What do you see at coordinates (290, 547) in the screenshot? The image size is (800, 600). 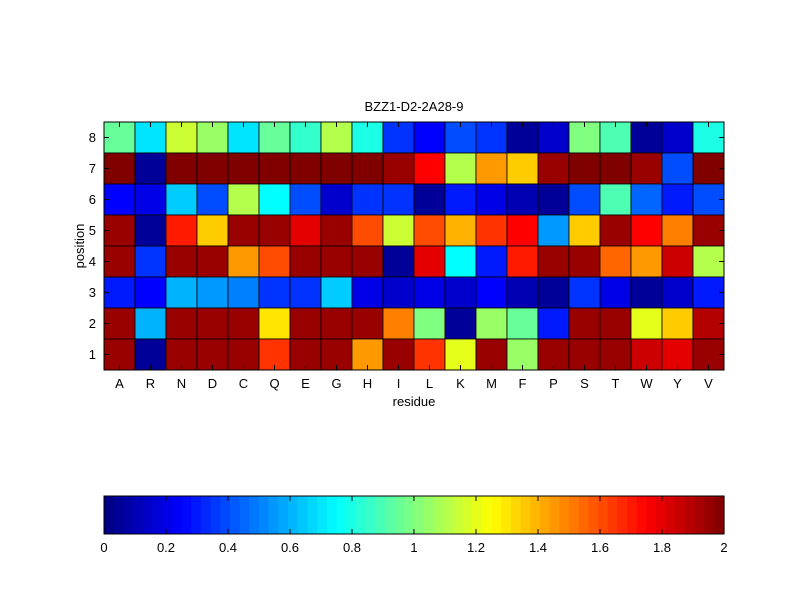 I see `colorbar-tick-label: 0.6` at bounding box center [290, 547].